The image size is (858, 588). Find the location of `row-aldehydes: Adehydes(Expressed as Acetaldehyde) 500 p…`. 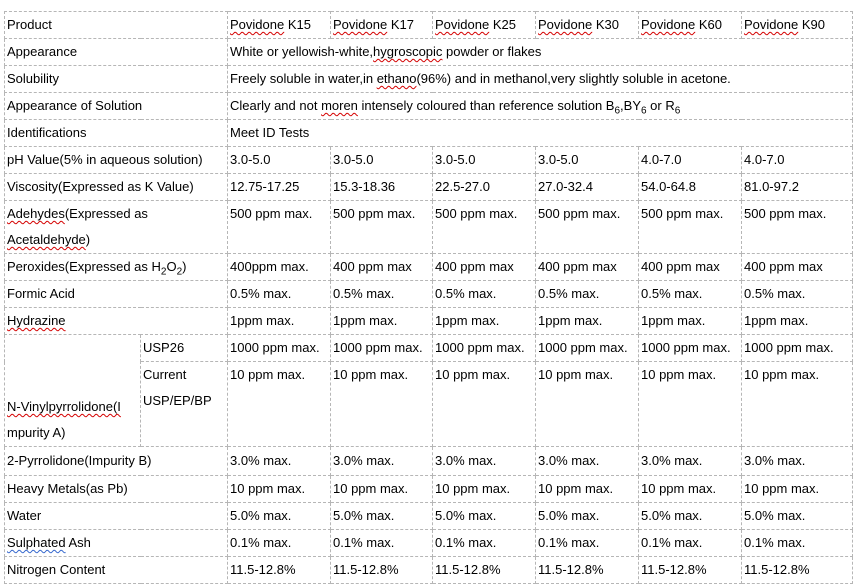

row-aldehydes: Adehydes(Expressed as Acetaldehyde) 500 p… is located at coordinates (428, 227).